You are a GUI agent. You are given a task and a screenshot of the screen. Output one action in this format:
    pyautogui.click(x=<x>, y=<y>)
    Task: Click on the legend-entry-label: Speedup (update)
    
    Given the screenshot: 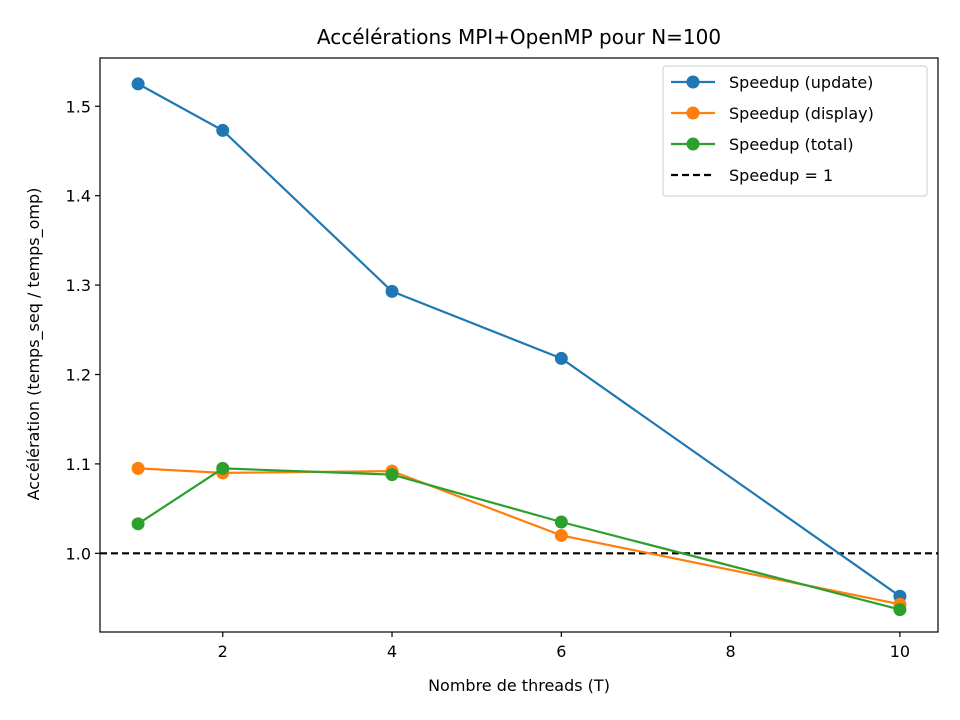 What is the action you would take?
    pyautogui.click(x=801, y=82)
    